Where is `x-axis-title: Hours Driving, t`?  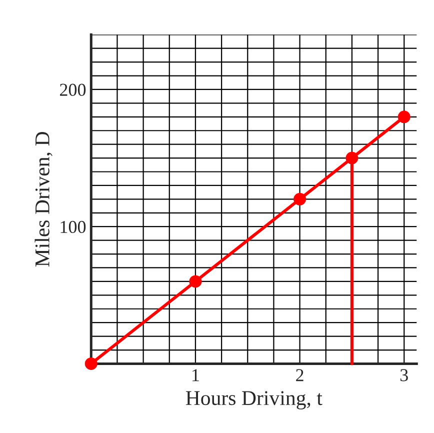 x-axis-title: Hours Driving, t is located at coordinates (254, 400).